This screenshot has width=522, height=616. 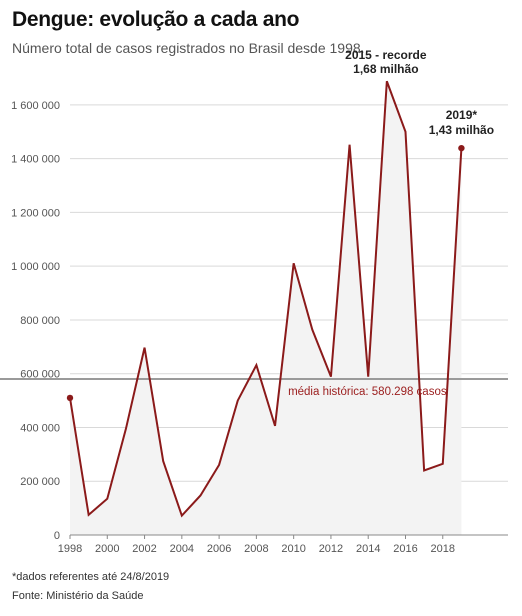 What do you see at coordinates (107, 549) in the screenshot?
I see `x-tick-label: 2000` at bounding box center [107, 549].